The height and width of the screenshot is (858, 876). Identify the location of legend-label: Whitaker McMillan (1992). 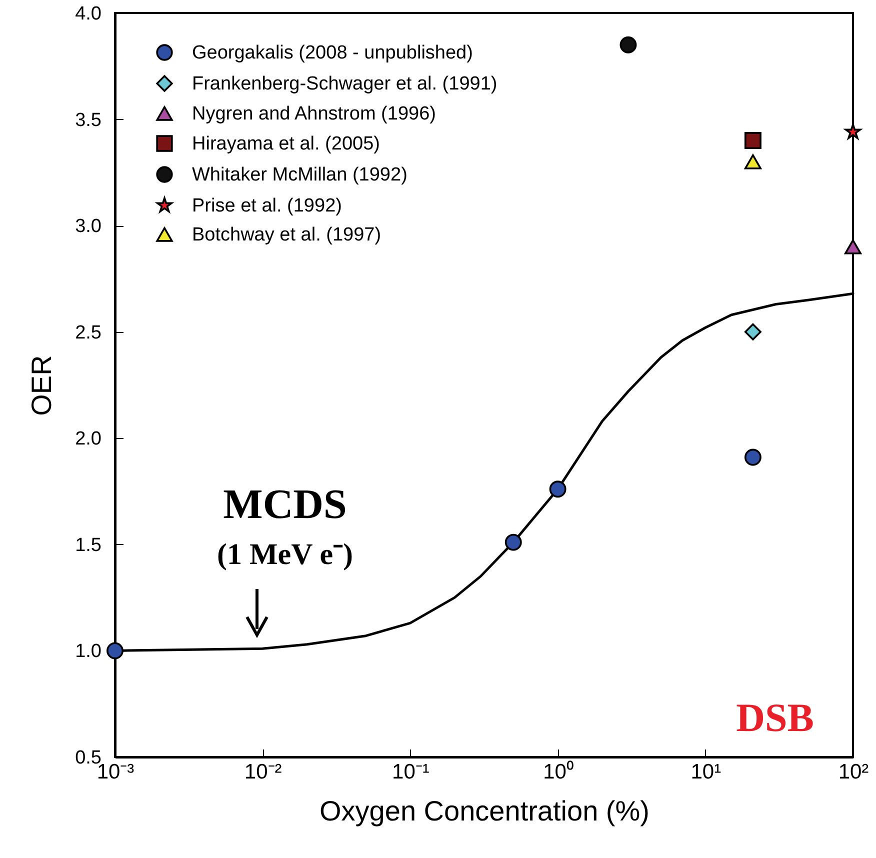
(300, 175).